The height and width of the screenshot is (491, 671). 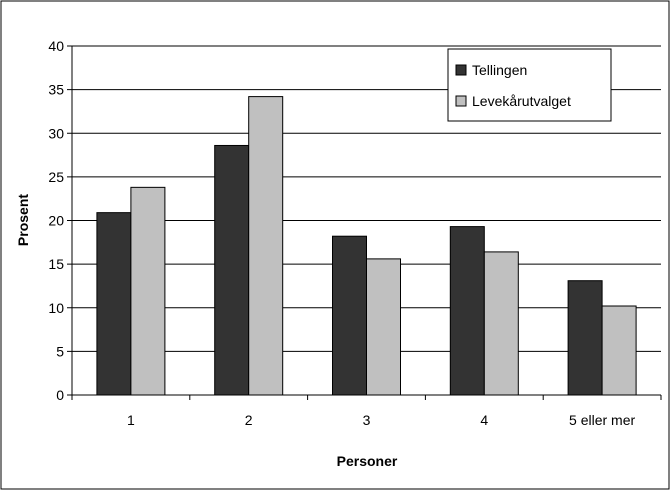 What do you see at coordinates (60, 395) in the screenshot?
I see `y-tick-label: 0` at bounding box center [60, 395].